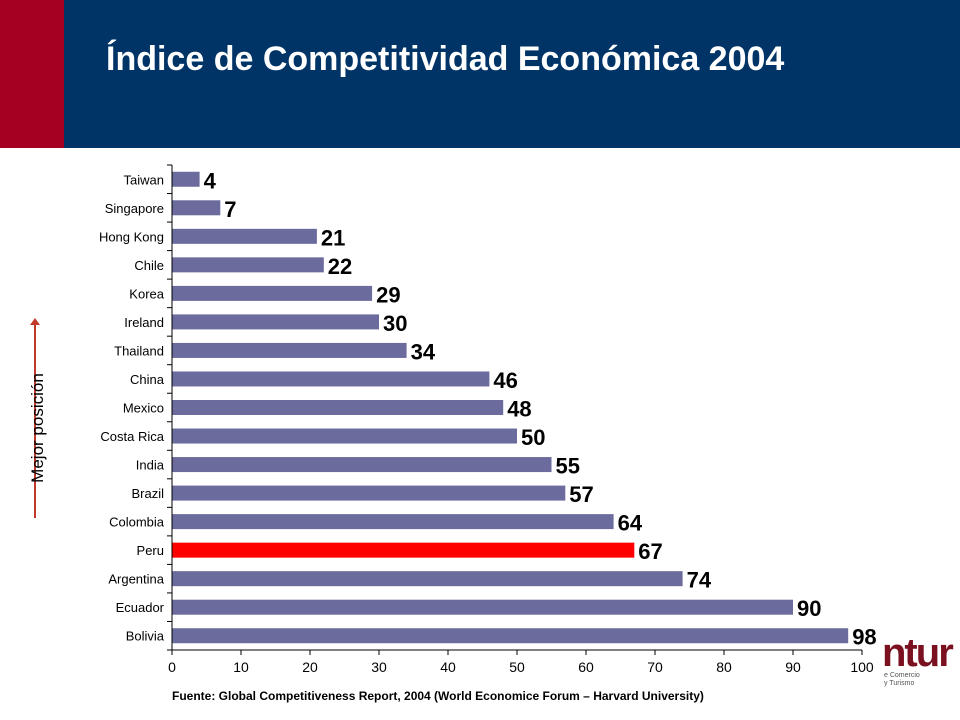 The height and width of the screenshot is (720, 960). What do you see at coordinates (147, 493) in the screenshot?
I see `category-label: Brazil` at bounding box center [147, 493].